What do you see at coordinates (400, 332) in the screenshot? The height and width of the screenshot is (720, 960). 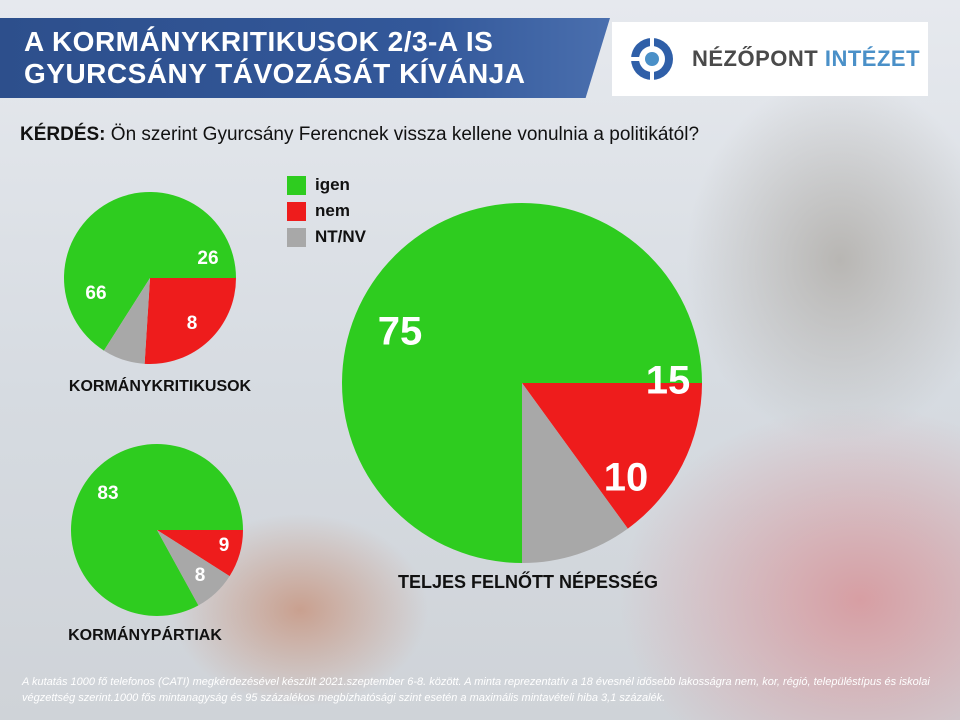 I see `data-label-igen: 75` at bounding box center [400, 332].